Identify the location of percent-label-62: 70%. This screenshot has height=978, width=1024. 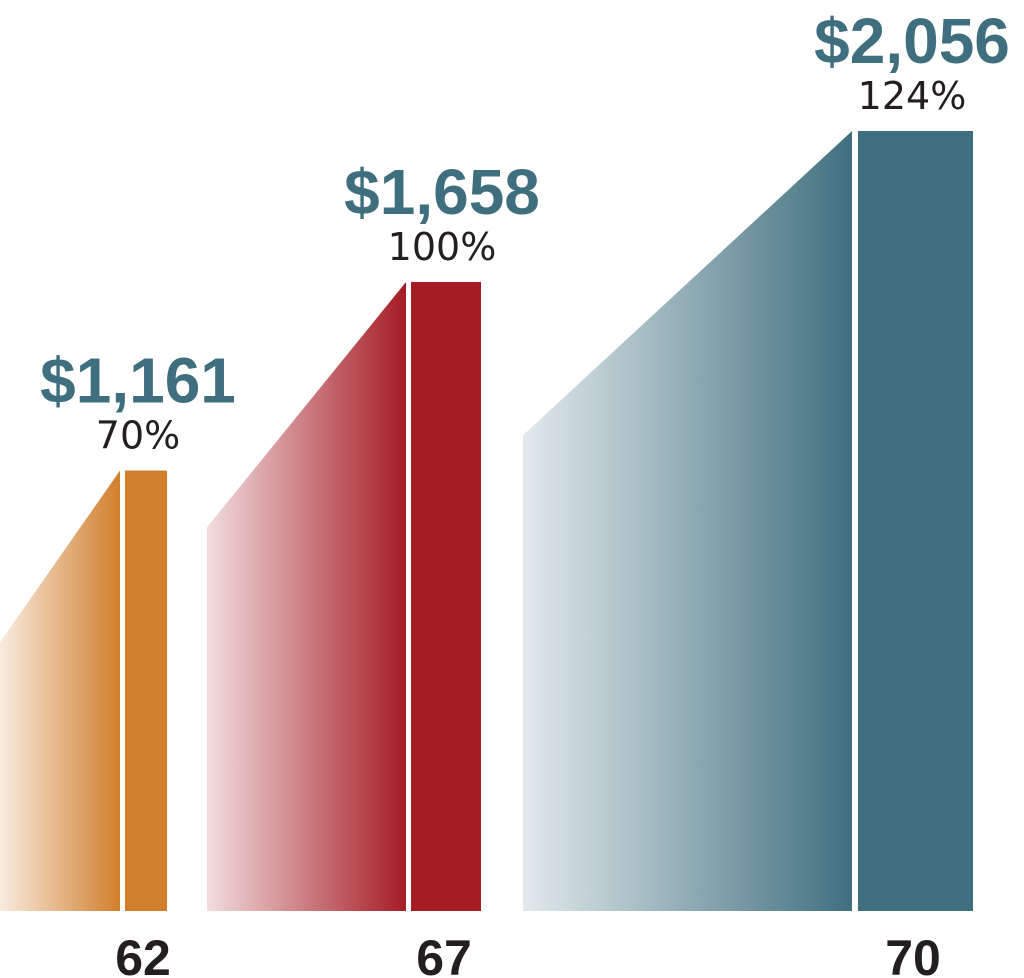
(138, 436).